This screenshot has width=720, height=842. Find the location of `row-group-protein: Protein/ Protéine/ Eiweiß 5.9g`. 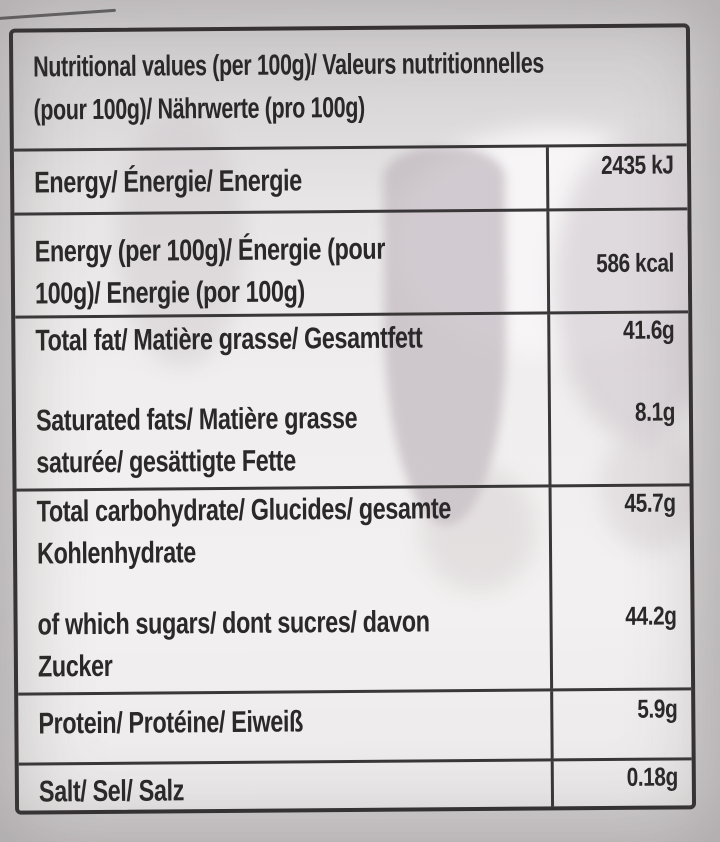

row-group-protein: Protein/ Protéine/ Eiweiß 5.9g is located at coordinates (355, 725).